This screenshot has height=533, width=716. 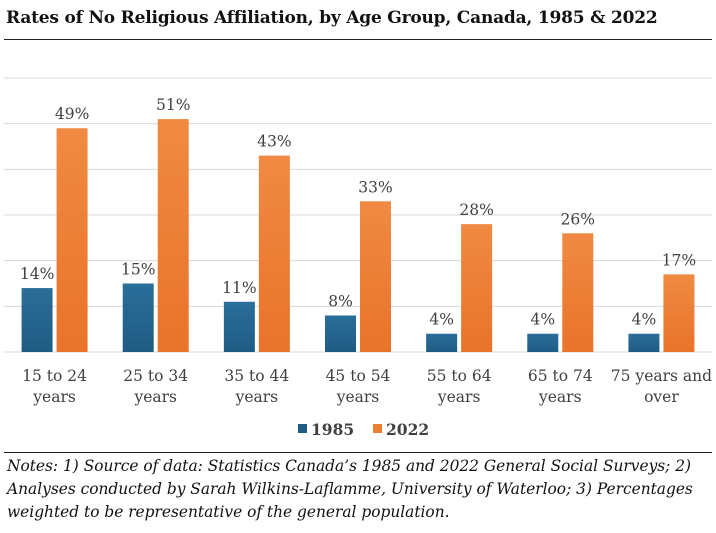 I want to click on notes-divider, so click(x=358, y=452).